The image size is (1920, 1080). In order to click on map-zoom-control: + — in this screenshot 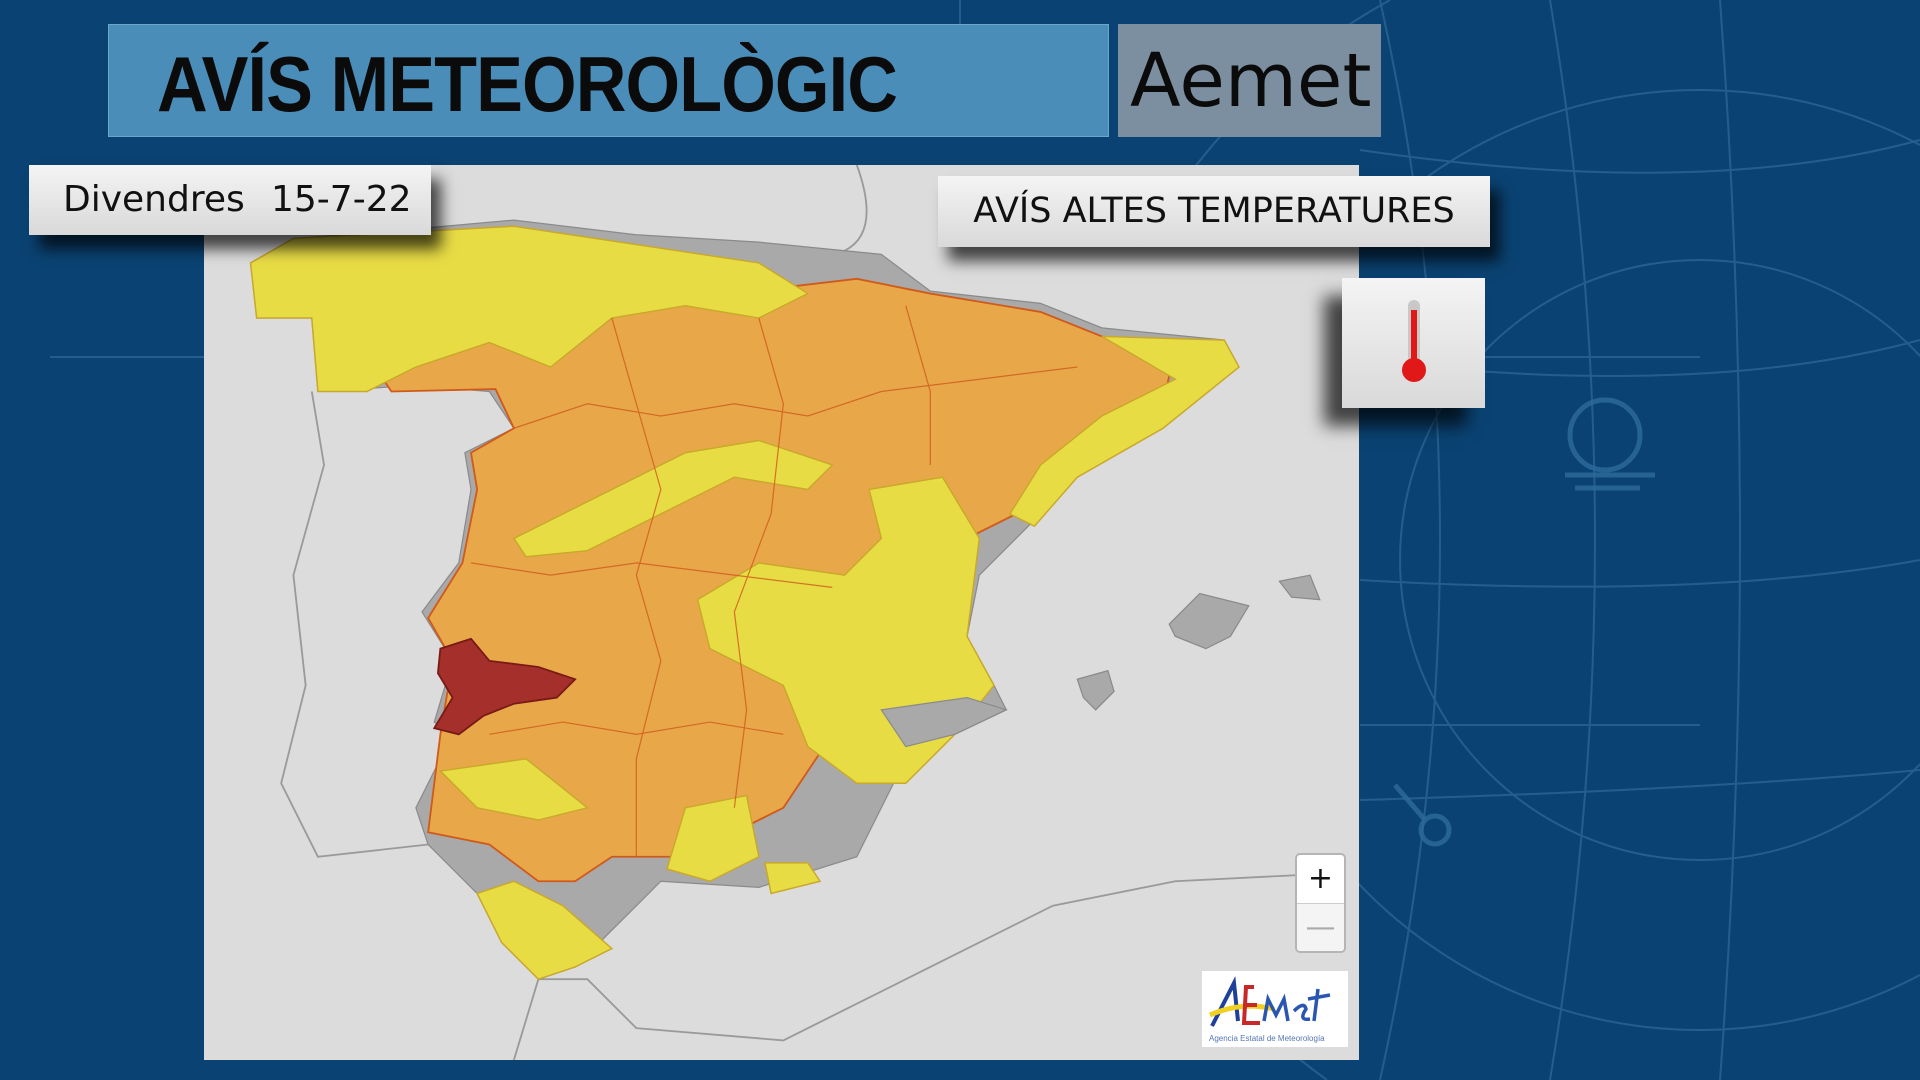, I will do `click(1320, 903)`.